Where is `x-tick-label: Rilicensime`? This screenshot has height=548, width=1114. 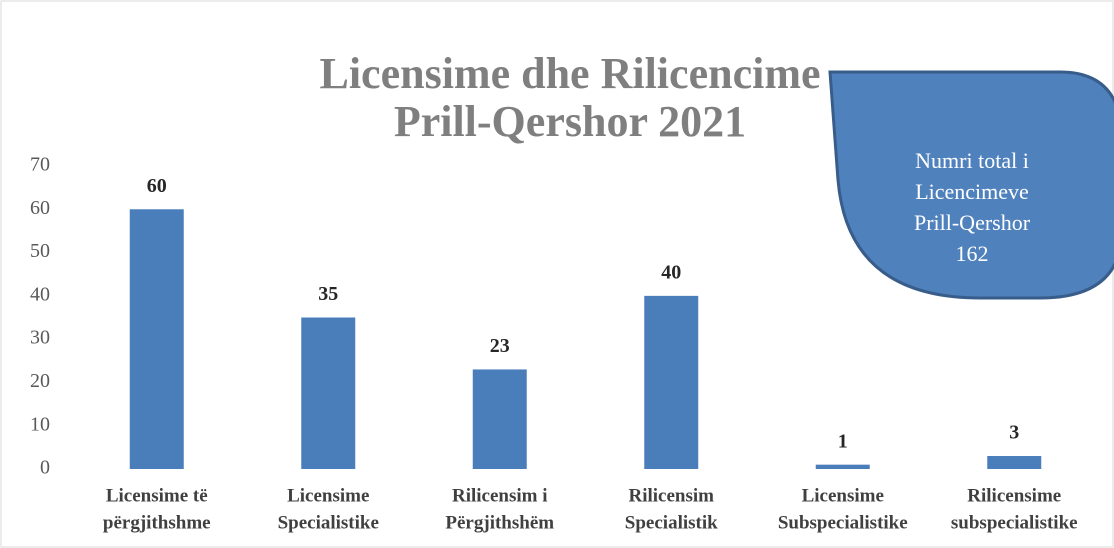 x-tick-label: Rilicensime is located at coordinates (1014, 495).